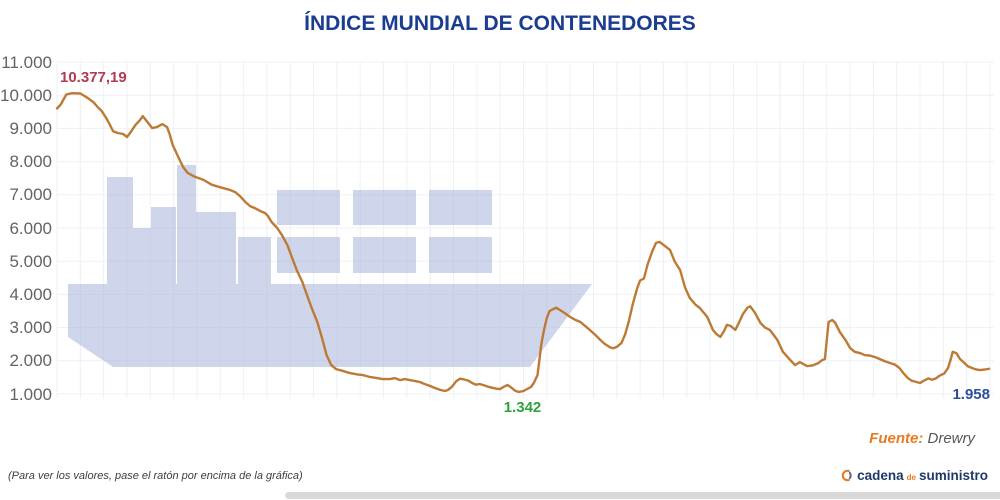  What do you see at coordinates (26, 62) in the screenshot?
I see `y-tick-label: 11.000` at bounding box center [26, 62].